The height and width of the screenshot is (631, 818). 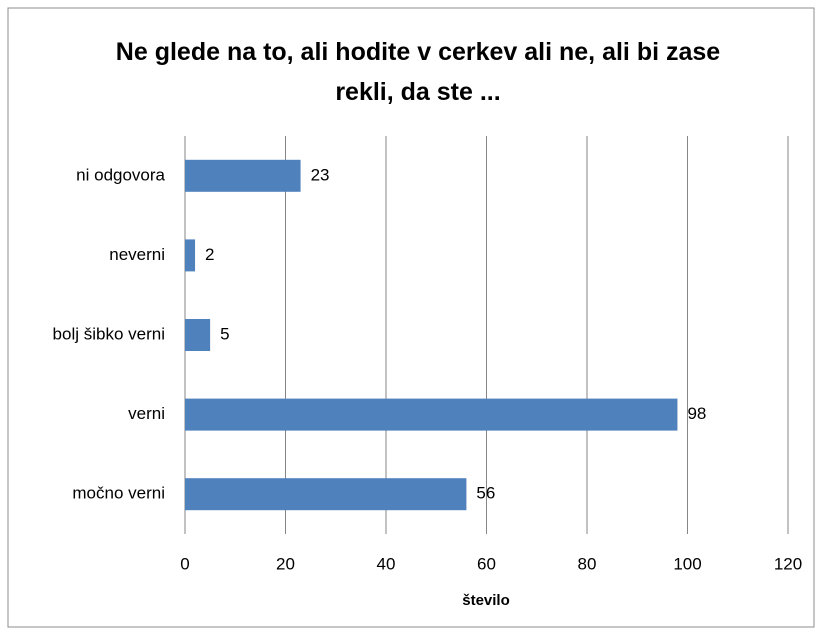 What do you see at coordinates (696, 413) in the screenshot?
I see `data-label: 98` at bounding box center [696, 413].